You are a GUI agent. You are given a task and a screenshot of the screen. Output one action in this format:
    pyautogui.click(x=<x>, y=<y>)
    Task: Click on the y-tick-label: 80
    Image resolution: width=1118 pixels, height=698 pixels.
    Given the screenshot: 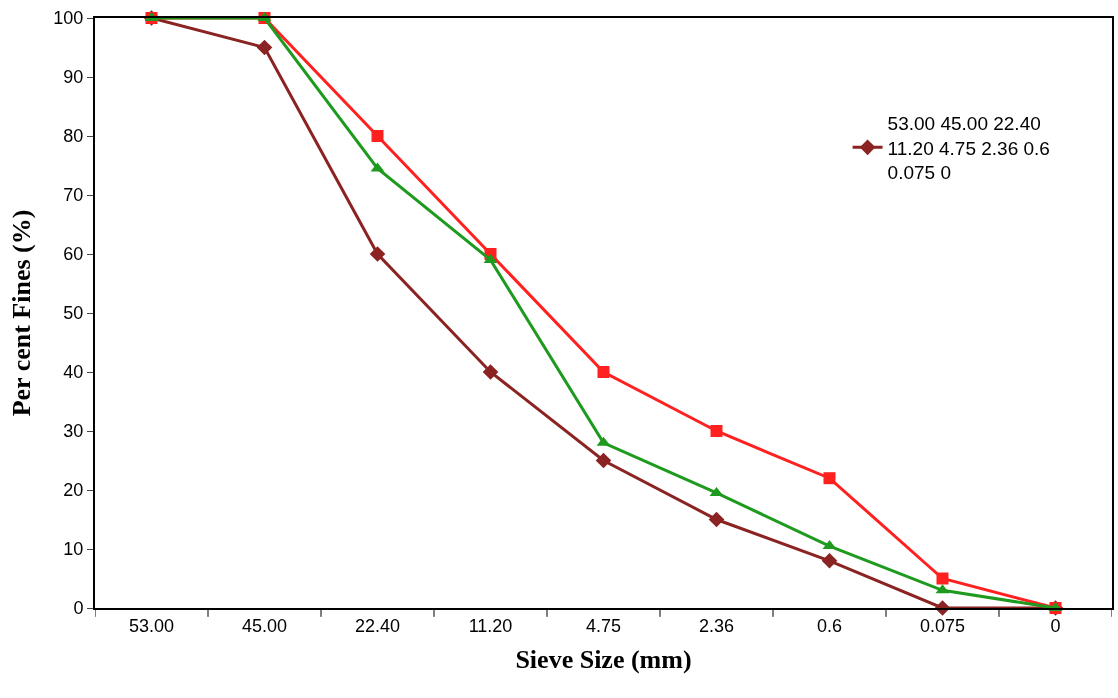 What is the action you would take?
    pyautogui.click(x=73, y=136)
    